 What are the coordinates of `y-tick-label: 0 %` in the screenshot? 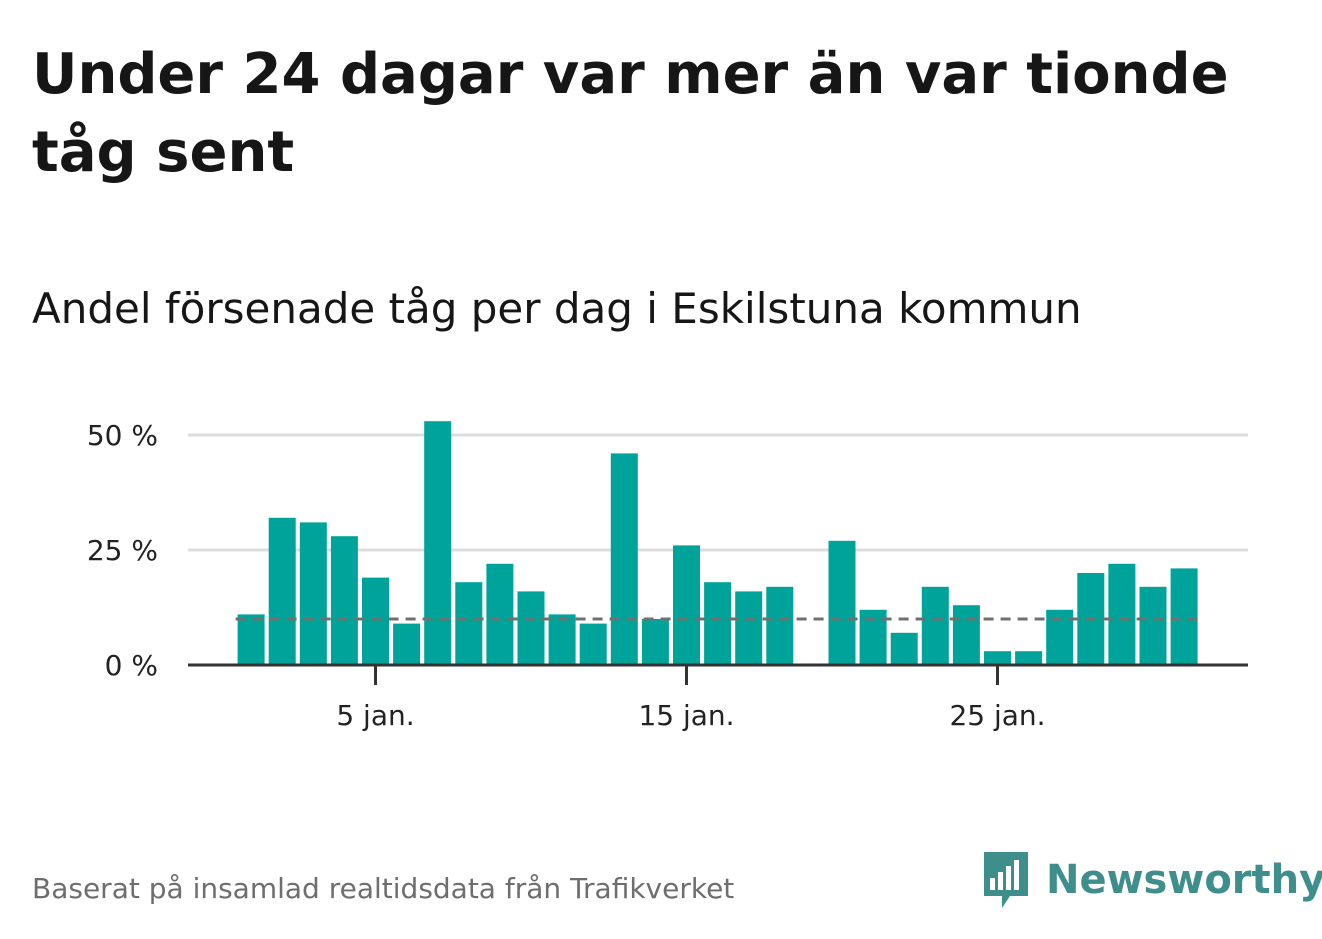 It's located at (131, 665).